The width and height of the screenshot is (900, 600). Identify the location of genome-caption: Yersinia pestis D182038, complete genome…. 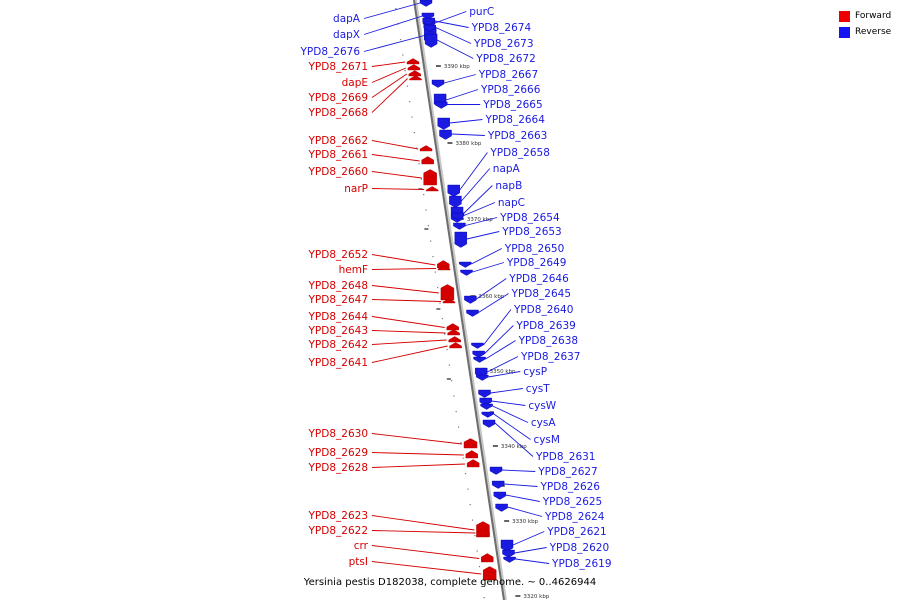
(450, 582).